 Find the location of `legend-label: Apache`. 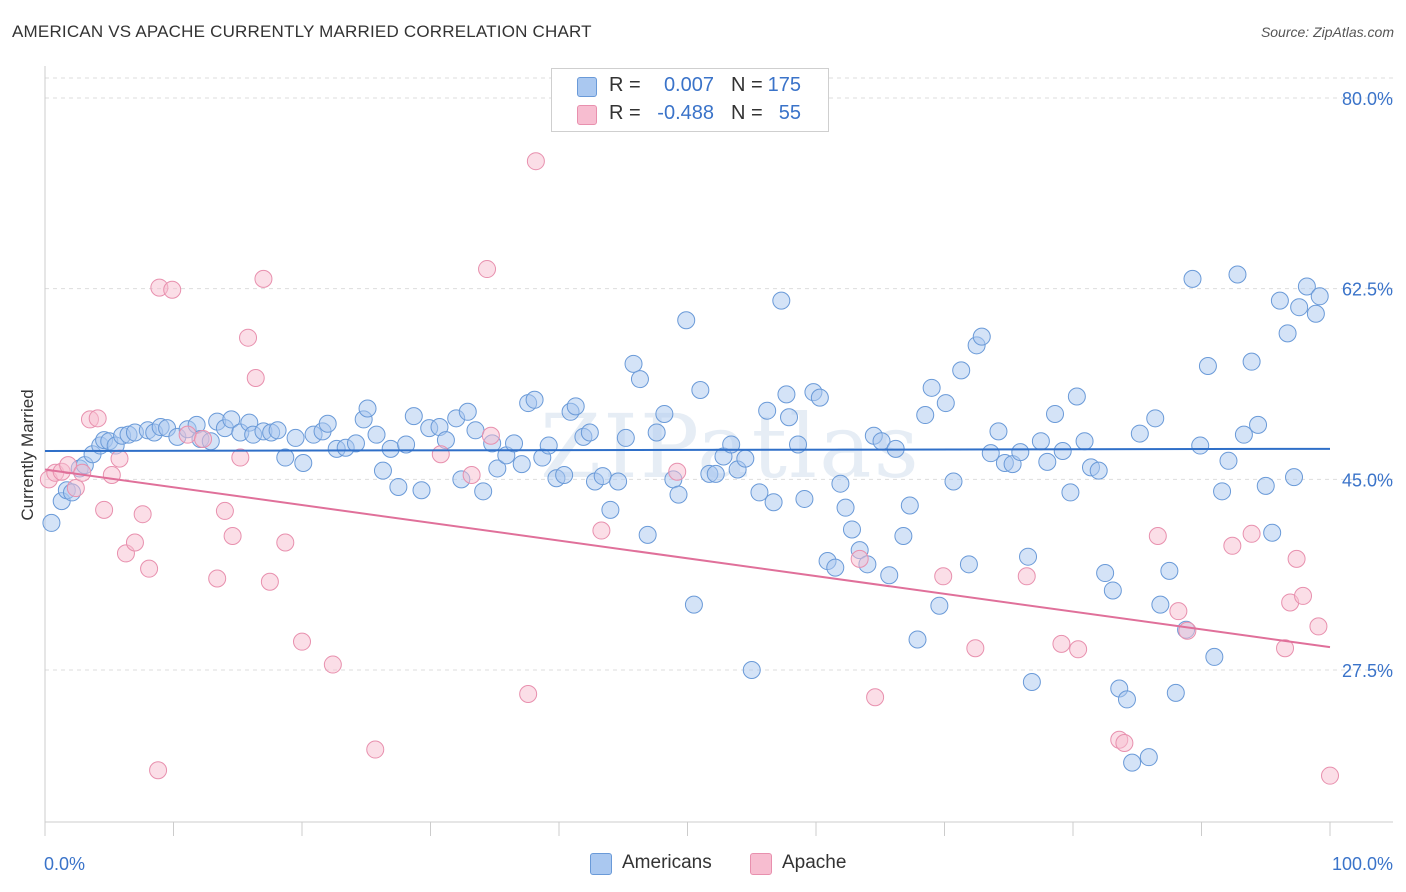

legend-label: Apache is located at coordinates (814, 862).